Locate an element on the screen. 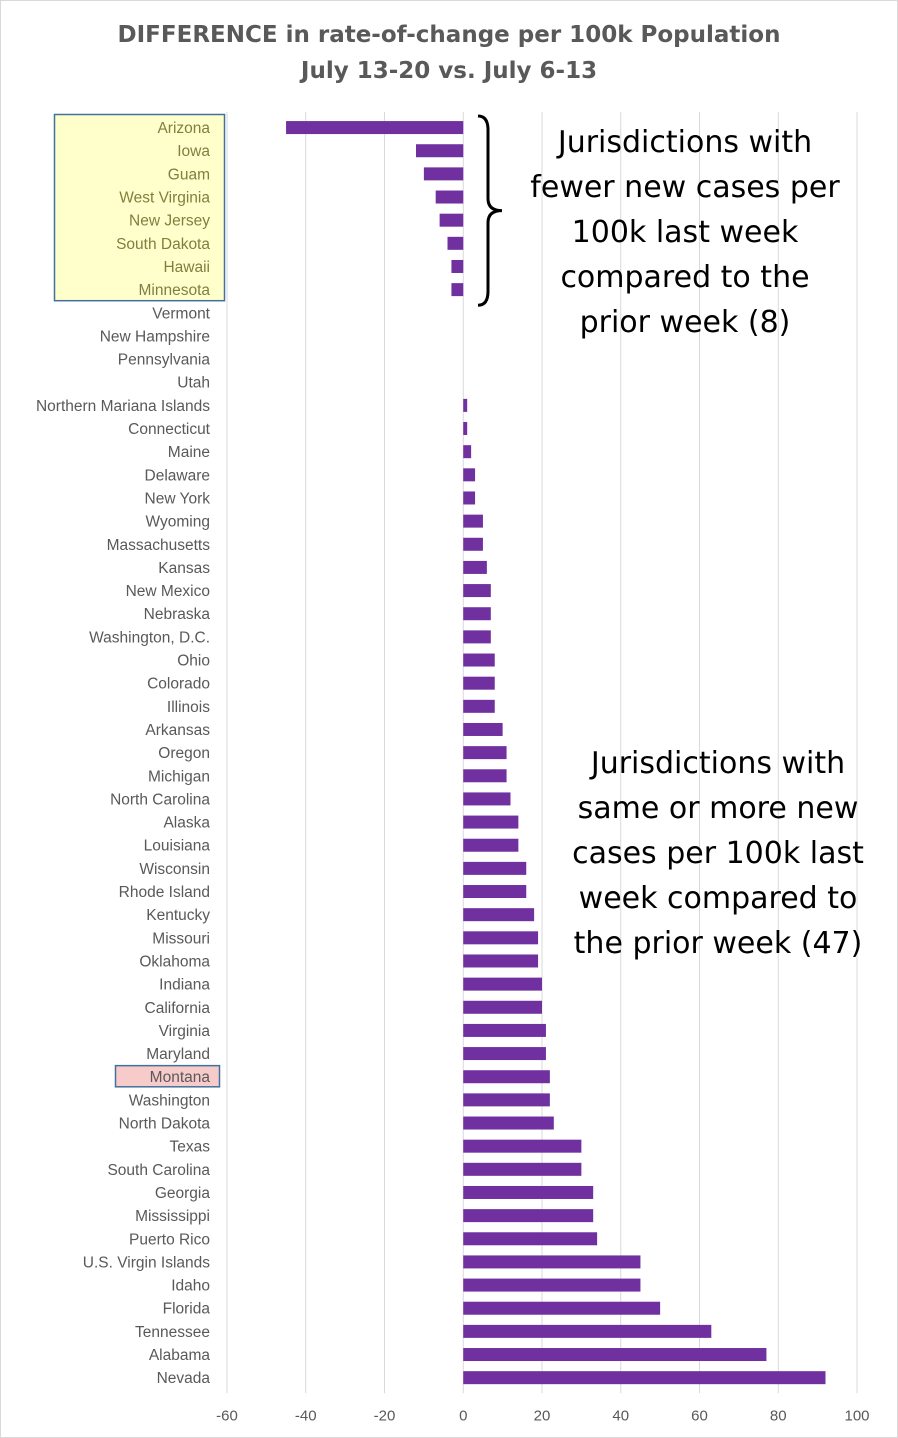  category-label: Guam is located at coordinates (189, 174).